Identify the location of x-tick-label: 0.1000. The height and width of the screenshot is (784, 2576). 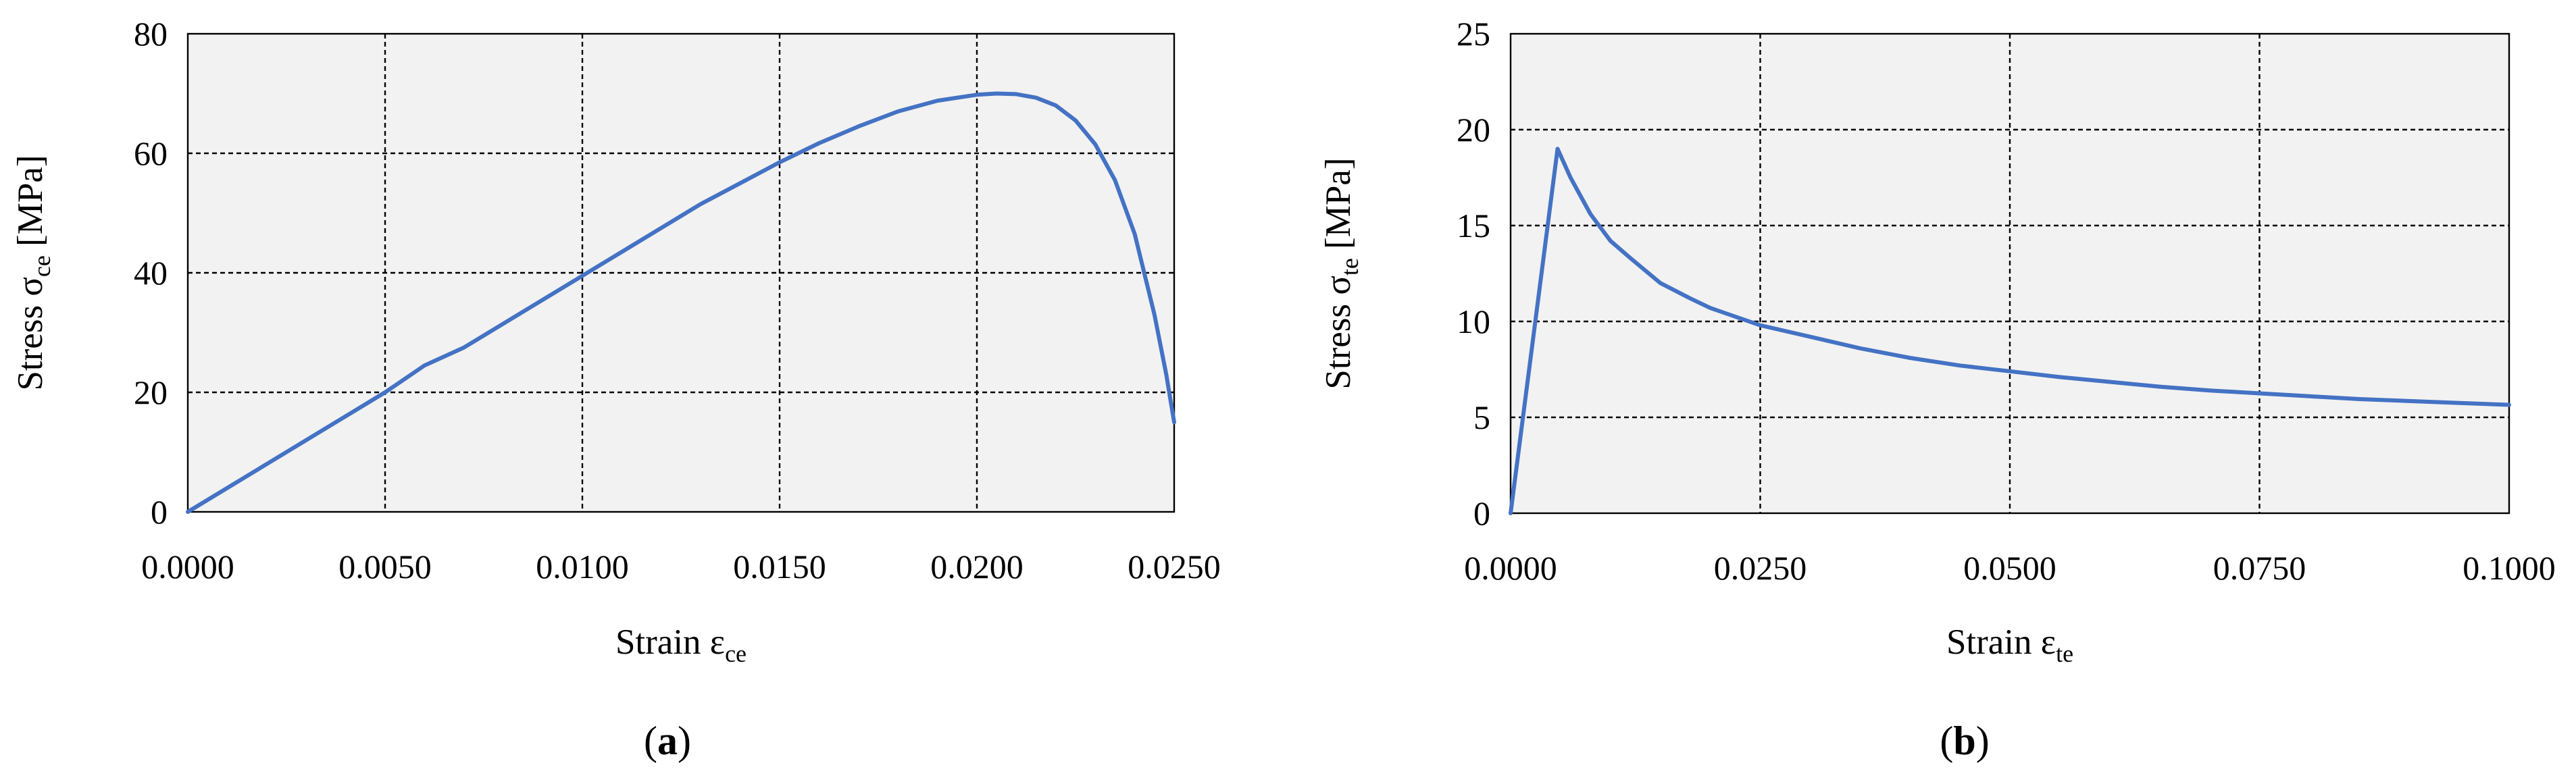
(2509, 568).